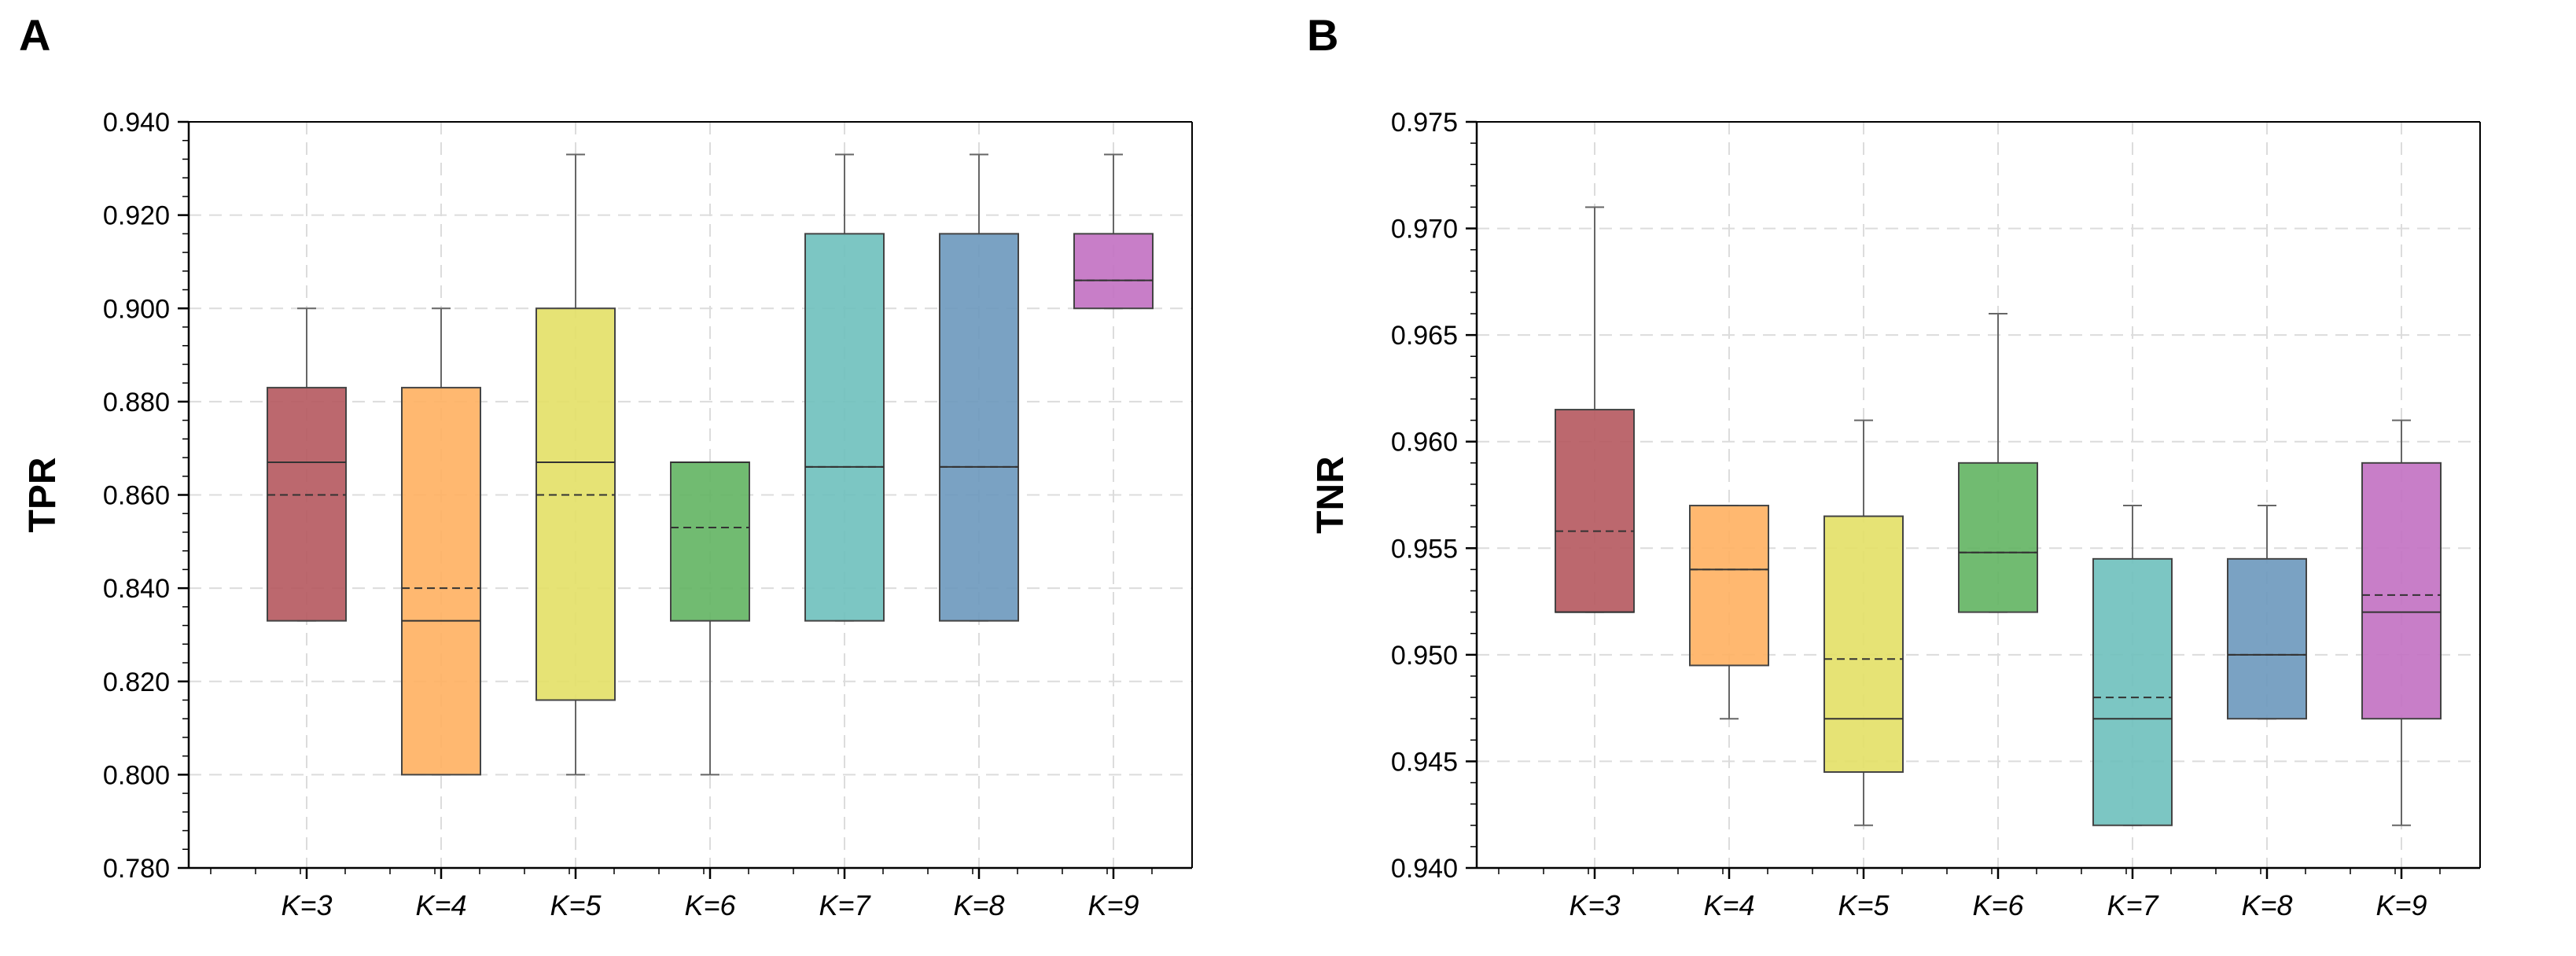 The width and height of the screenshot is (2576, 956). What do you see at coordinates (136, 402) in the screenshot?
I see `y-tick-label: 0.880` at bounding box center [136, 402].